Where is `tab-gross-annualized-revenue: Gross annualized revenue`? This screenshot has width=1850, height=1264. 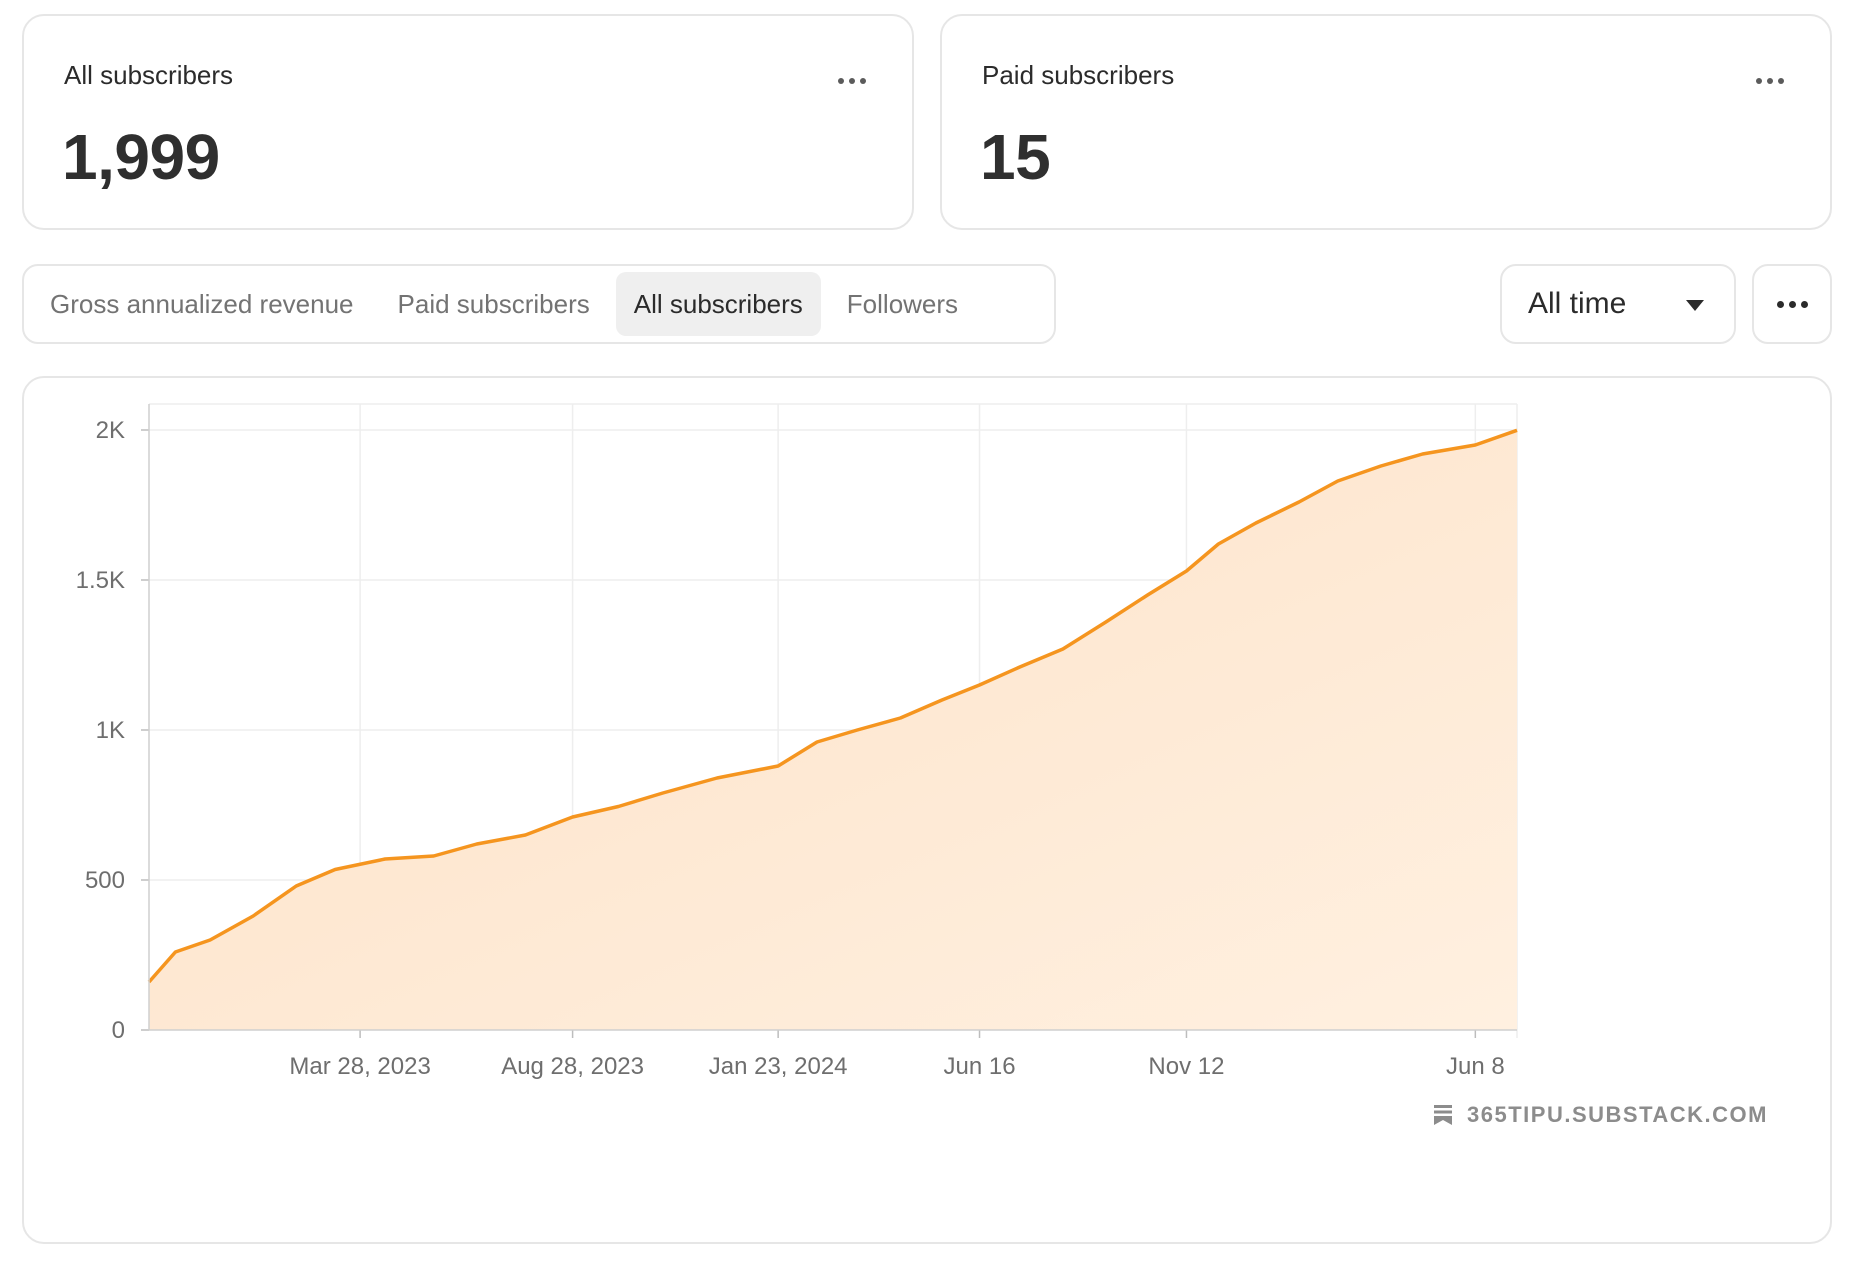 tab-gross-annualized-revenue: Gross annualized revenue is located at coordinates (202, 303).